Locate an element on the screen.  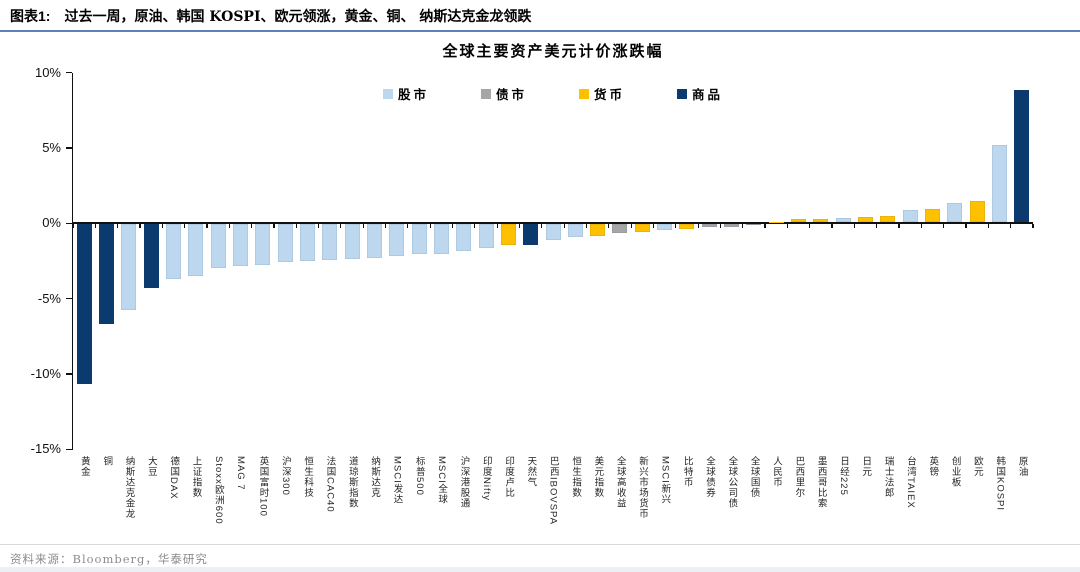
y-axis-line is located at coordinates (72, 261).